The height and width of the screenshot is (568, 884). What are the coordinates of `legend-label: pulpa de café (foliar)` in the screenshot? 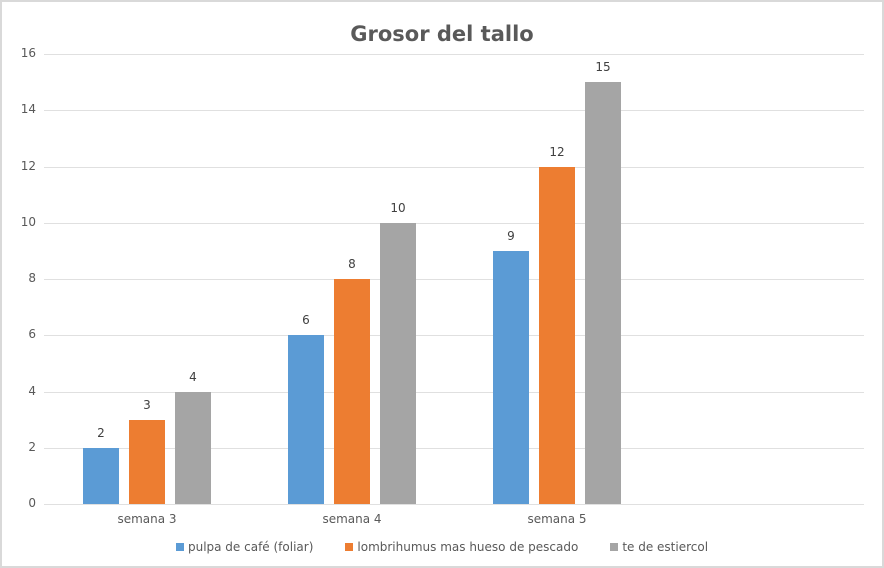 It's located at (250, 547).